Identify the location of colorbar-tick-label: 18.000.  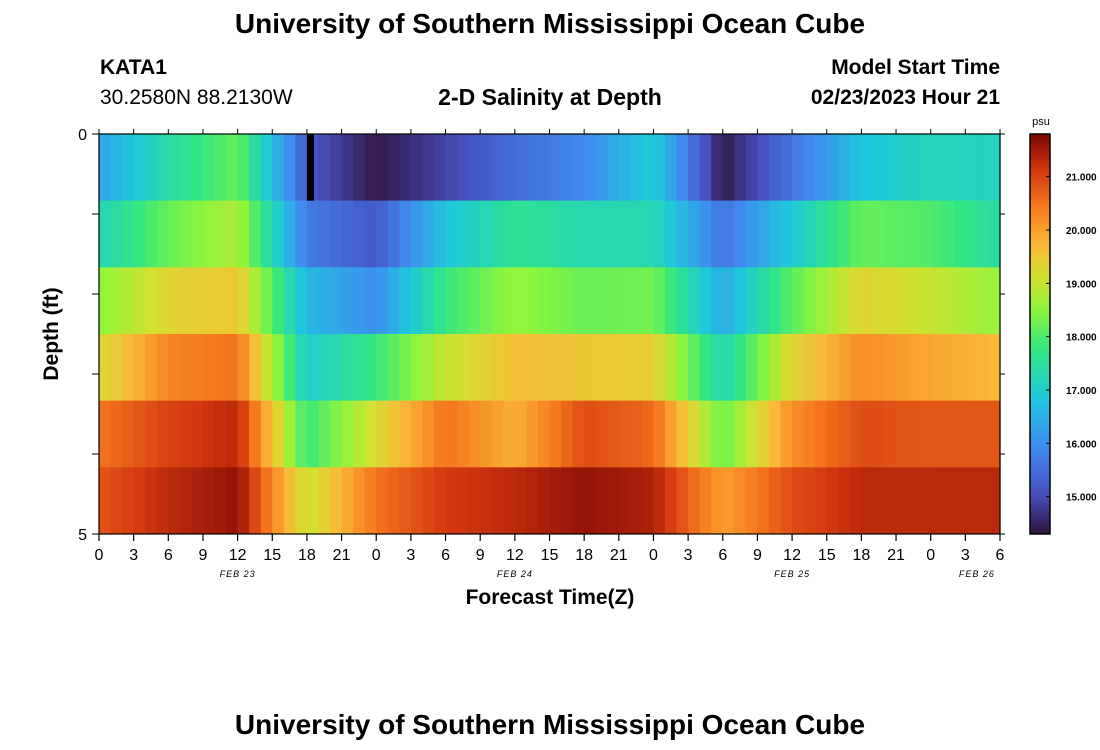
(1081, 338).